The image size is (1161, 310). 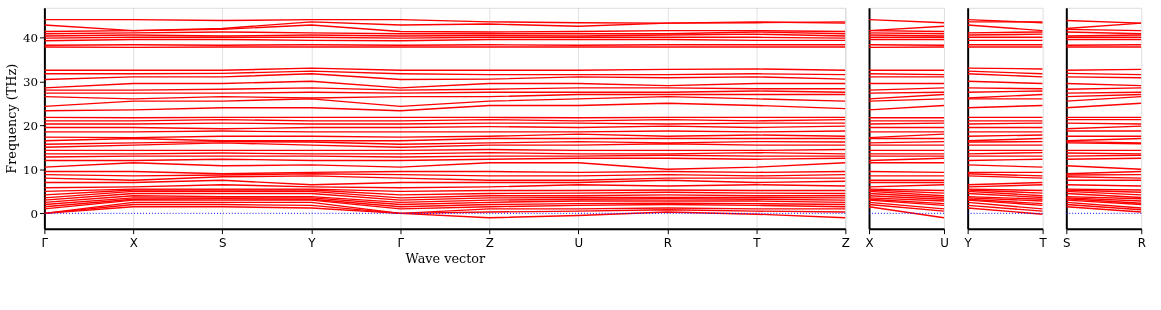 What do you see at coordinates (34, 213) in the screenshot?
I see `y-tick-label: 0` at bounding box center [34, 213].